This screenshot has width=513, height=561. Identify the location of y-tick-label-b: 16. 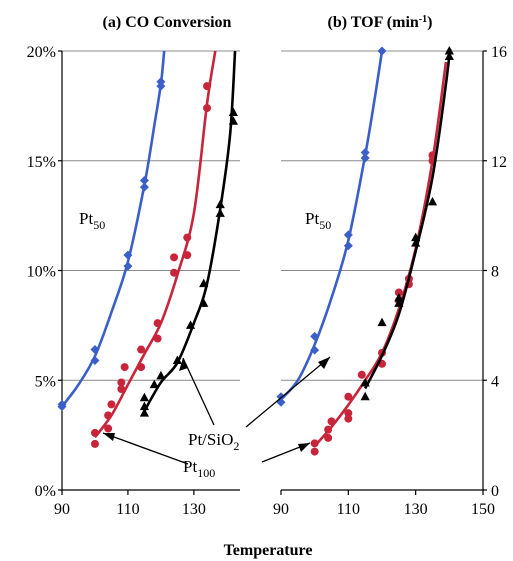
(499, 52).